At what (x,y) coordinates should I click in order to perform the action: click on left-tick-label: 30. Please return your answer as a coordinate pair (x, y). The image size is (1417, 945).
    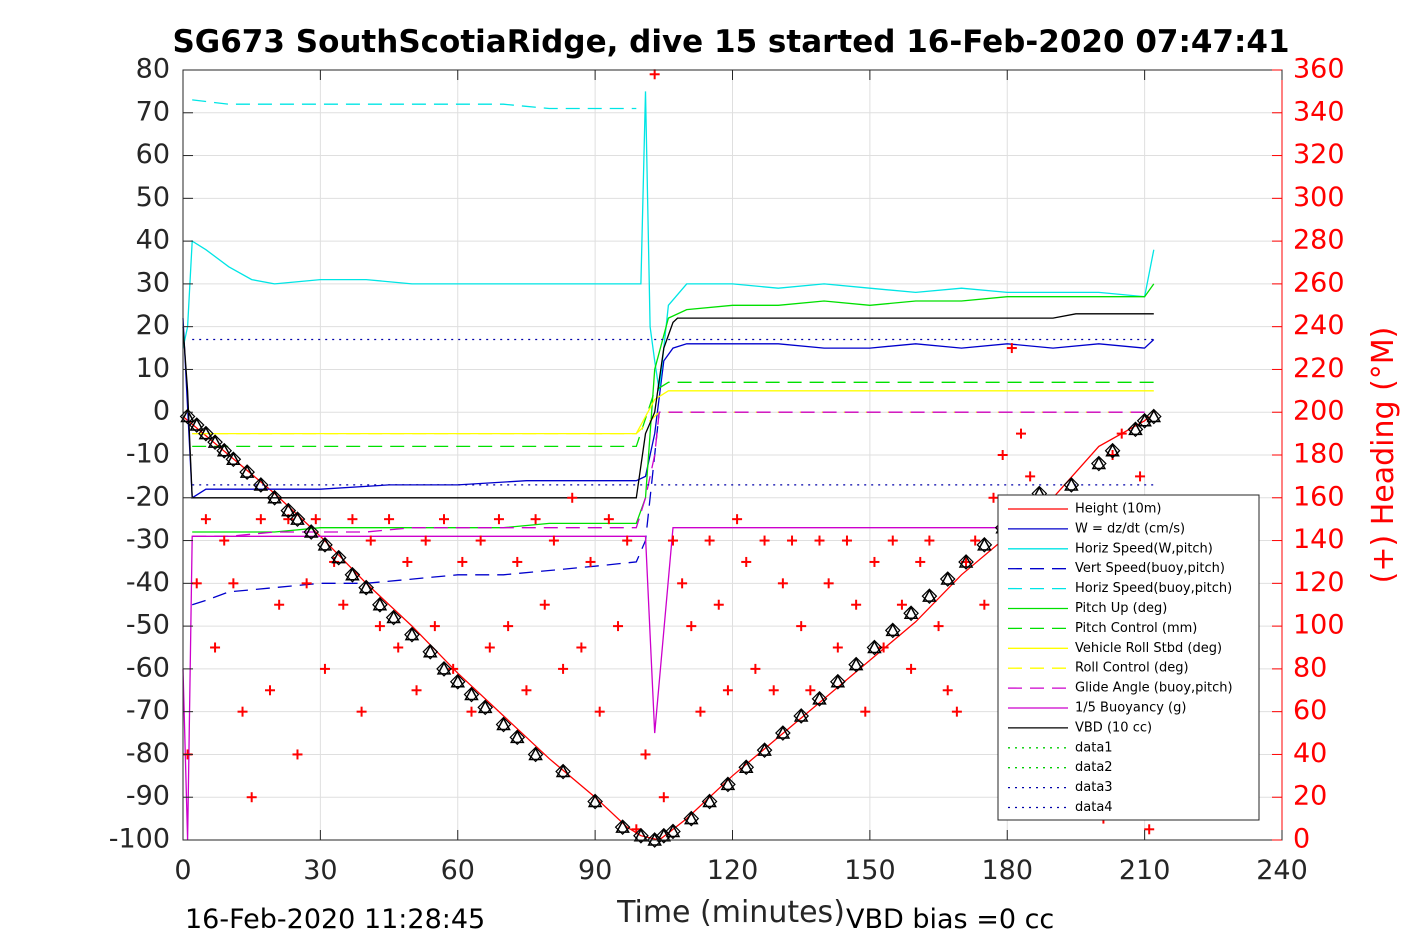
    Looking at the image, I should click on (153, 282).